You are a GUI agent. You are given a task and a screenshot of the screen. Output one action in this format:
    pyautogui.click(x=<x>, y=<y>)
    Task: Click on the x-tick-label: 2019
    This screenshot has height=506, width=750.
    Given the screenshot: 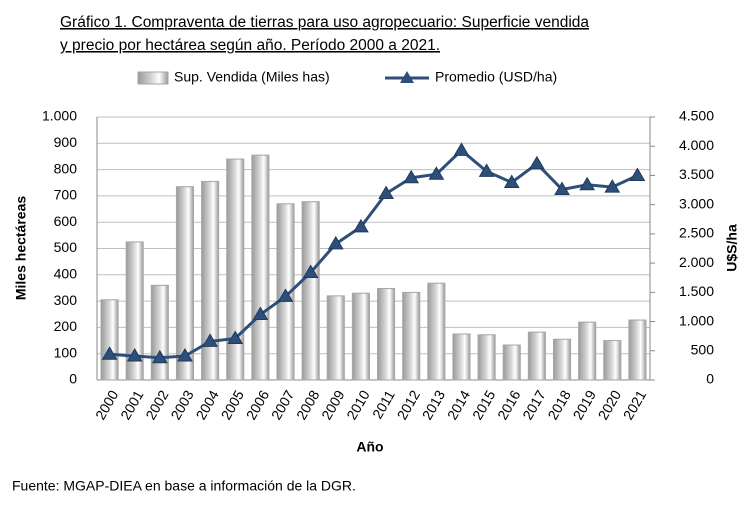 What is the action you would take?
    pyautogui.click(x=585, y=404)
    